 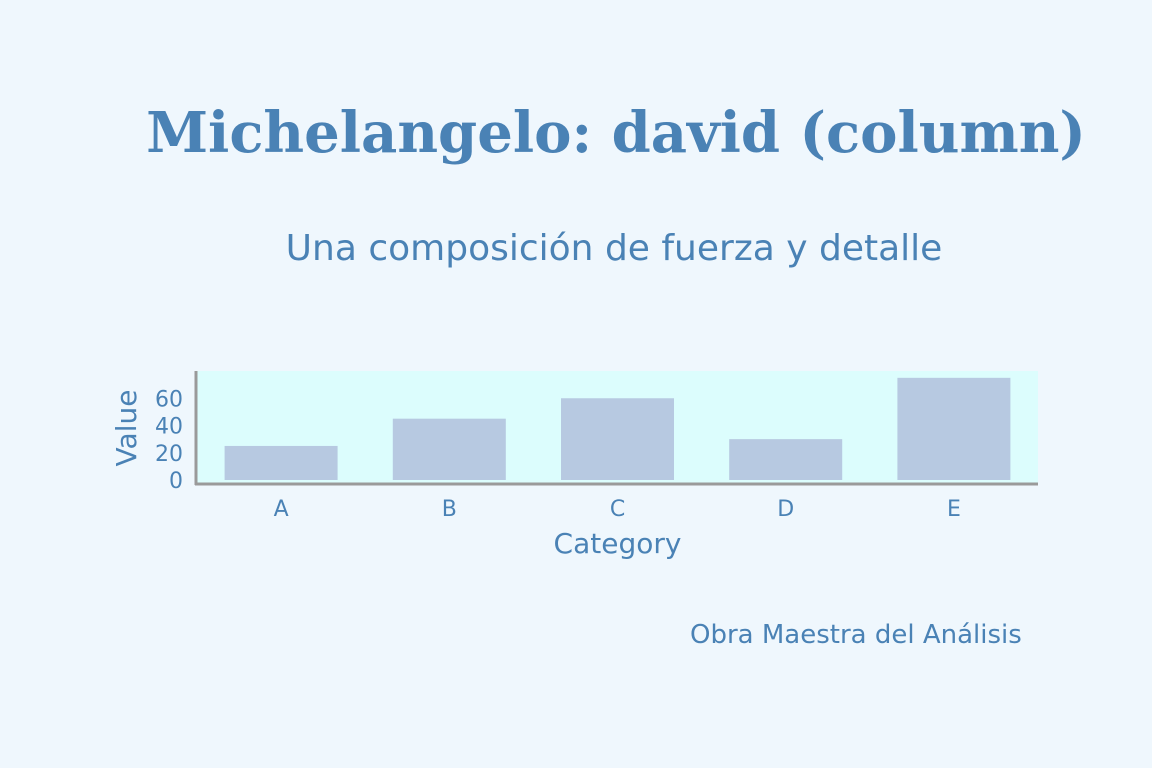 What do you see at coordinates (614, 248) in the screenshot?
I see `chart-subtitle: Una composición de fuerza y detalle` at bounding box center [614, 248].